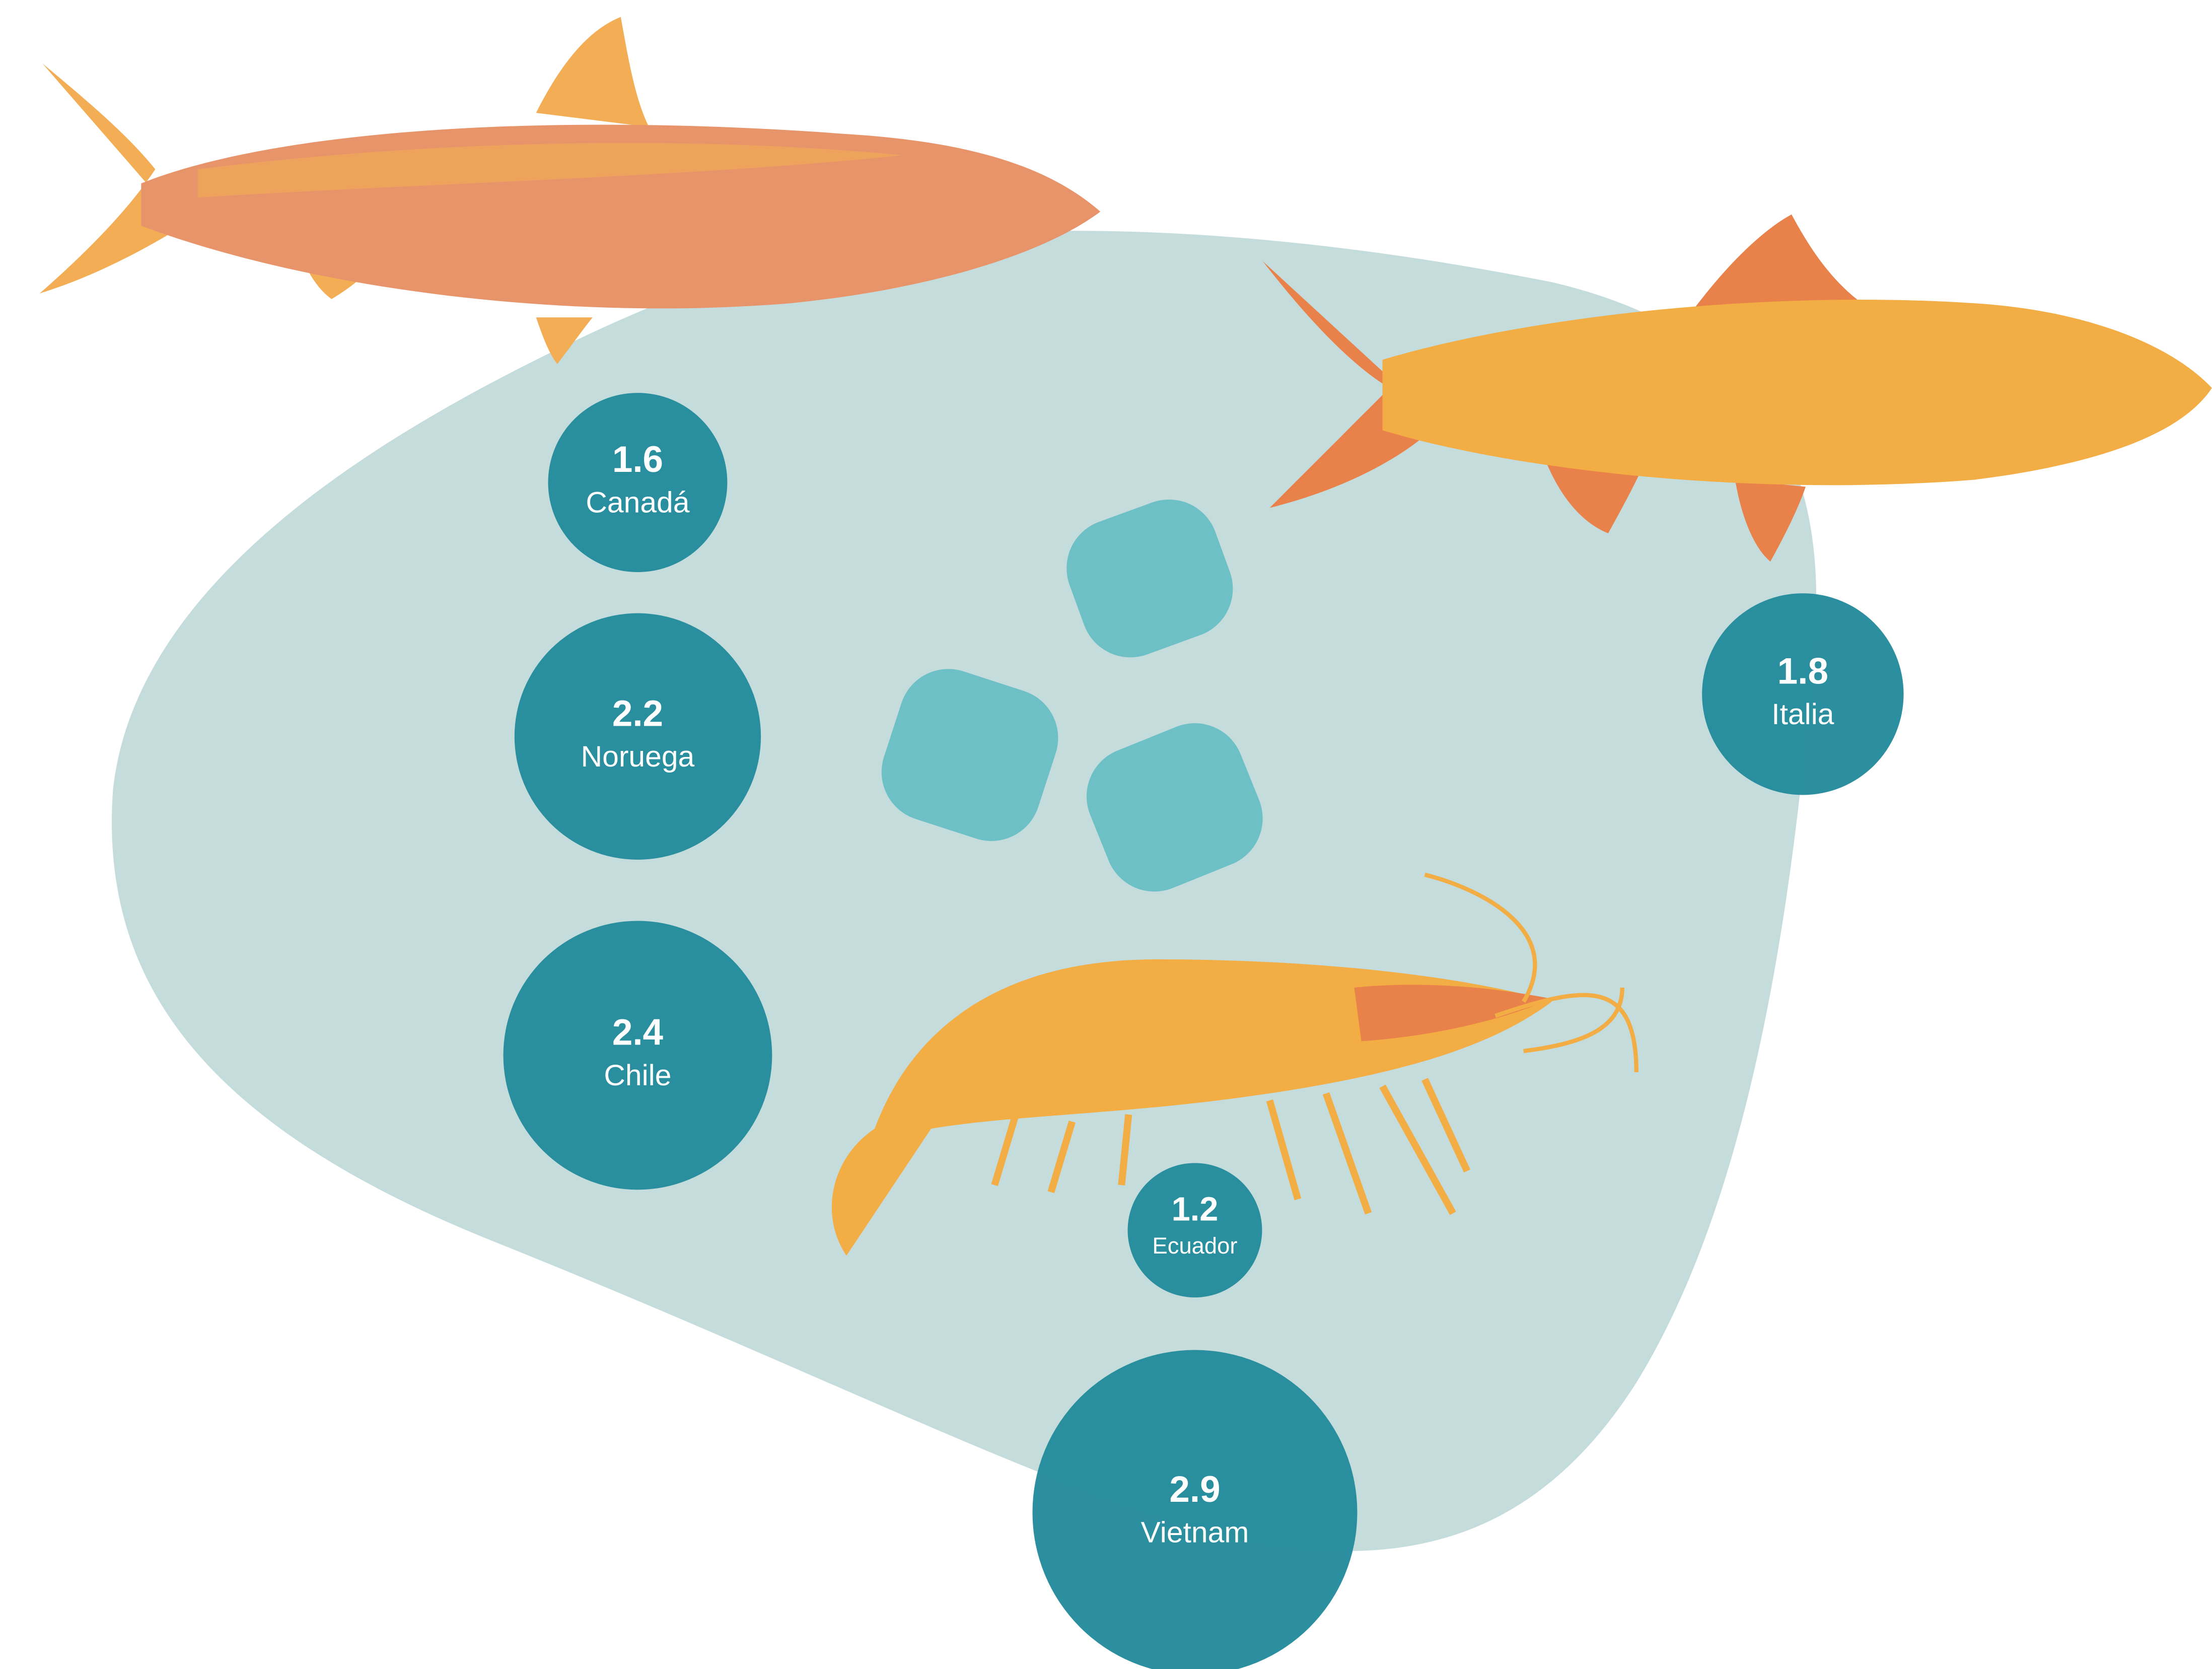 The image size is (2212, 1669). Describe the element at coordinates (1802, 715) in the screenshot. I see `bubble-label: Italia` at that location.